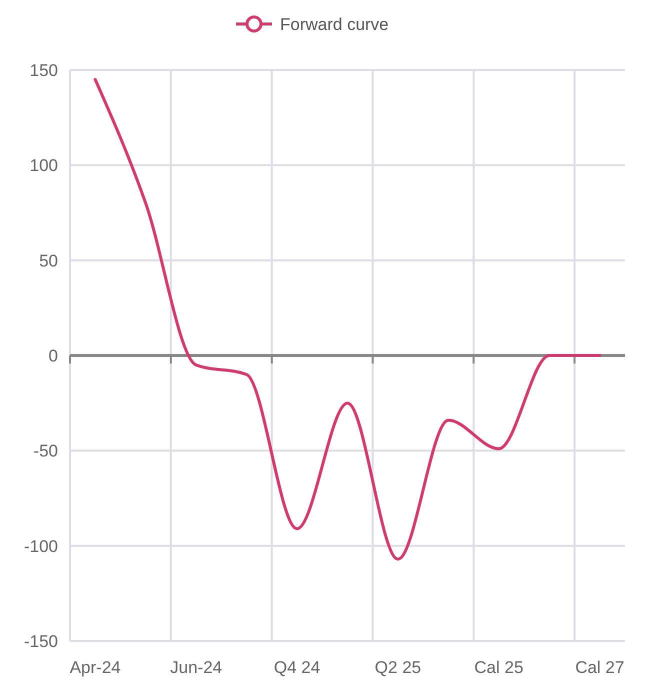 This screenshot has height=687, width=652. I want to click on x-tick-label: Q4 24, so click(297, 667).